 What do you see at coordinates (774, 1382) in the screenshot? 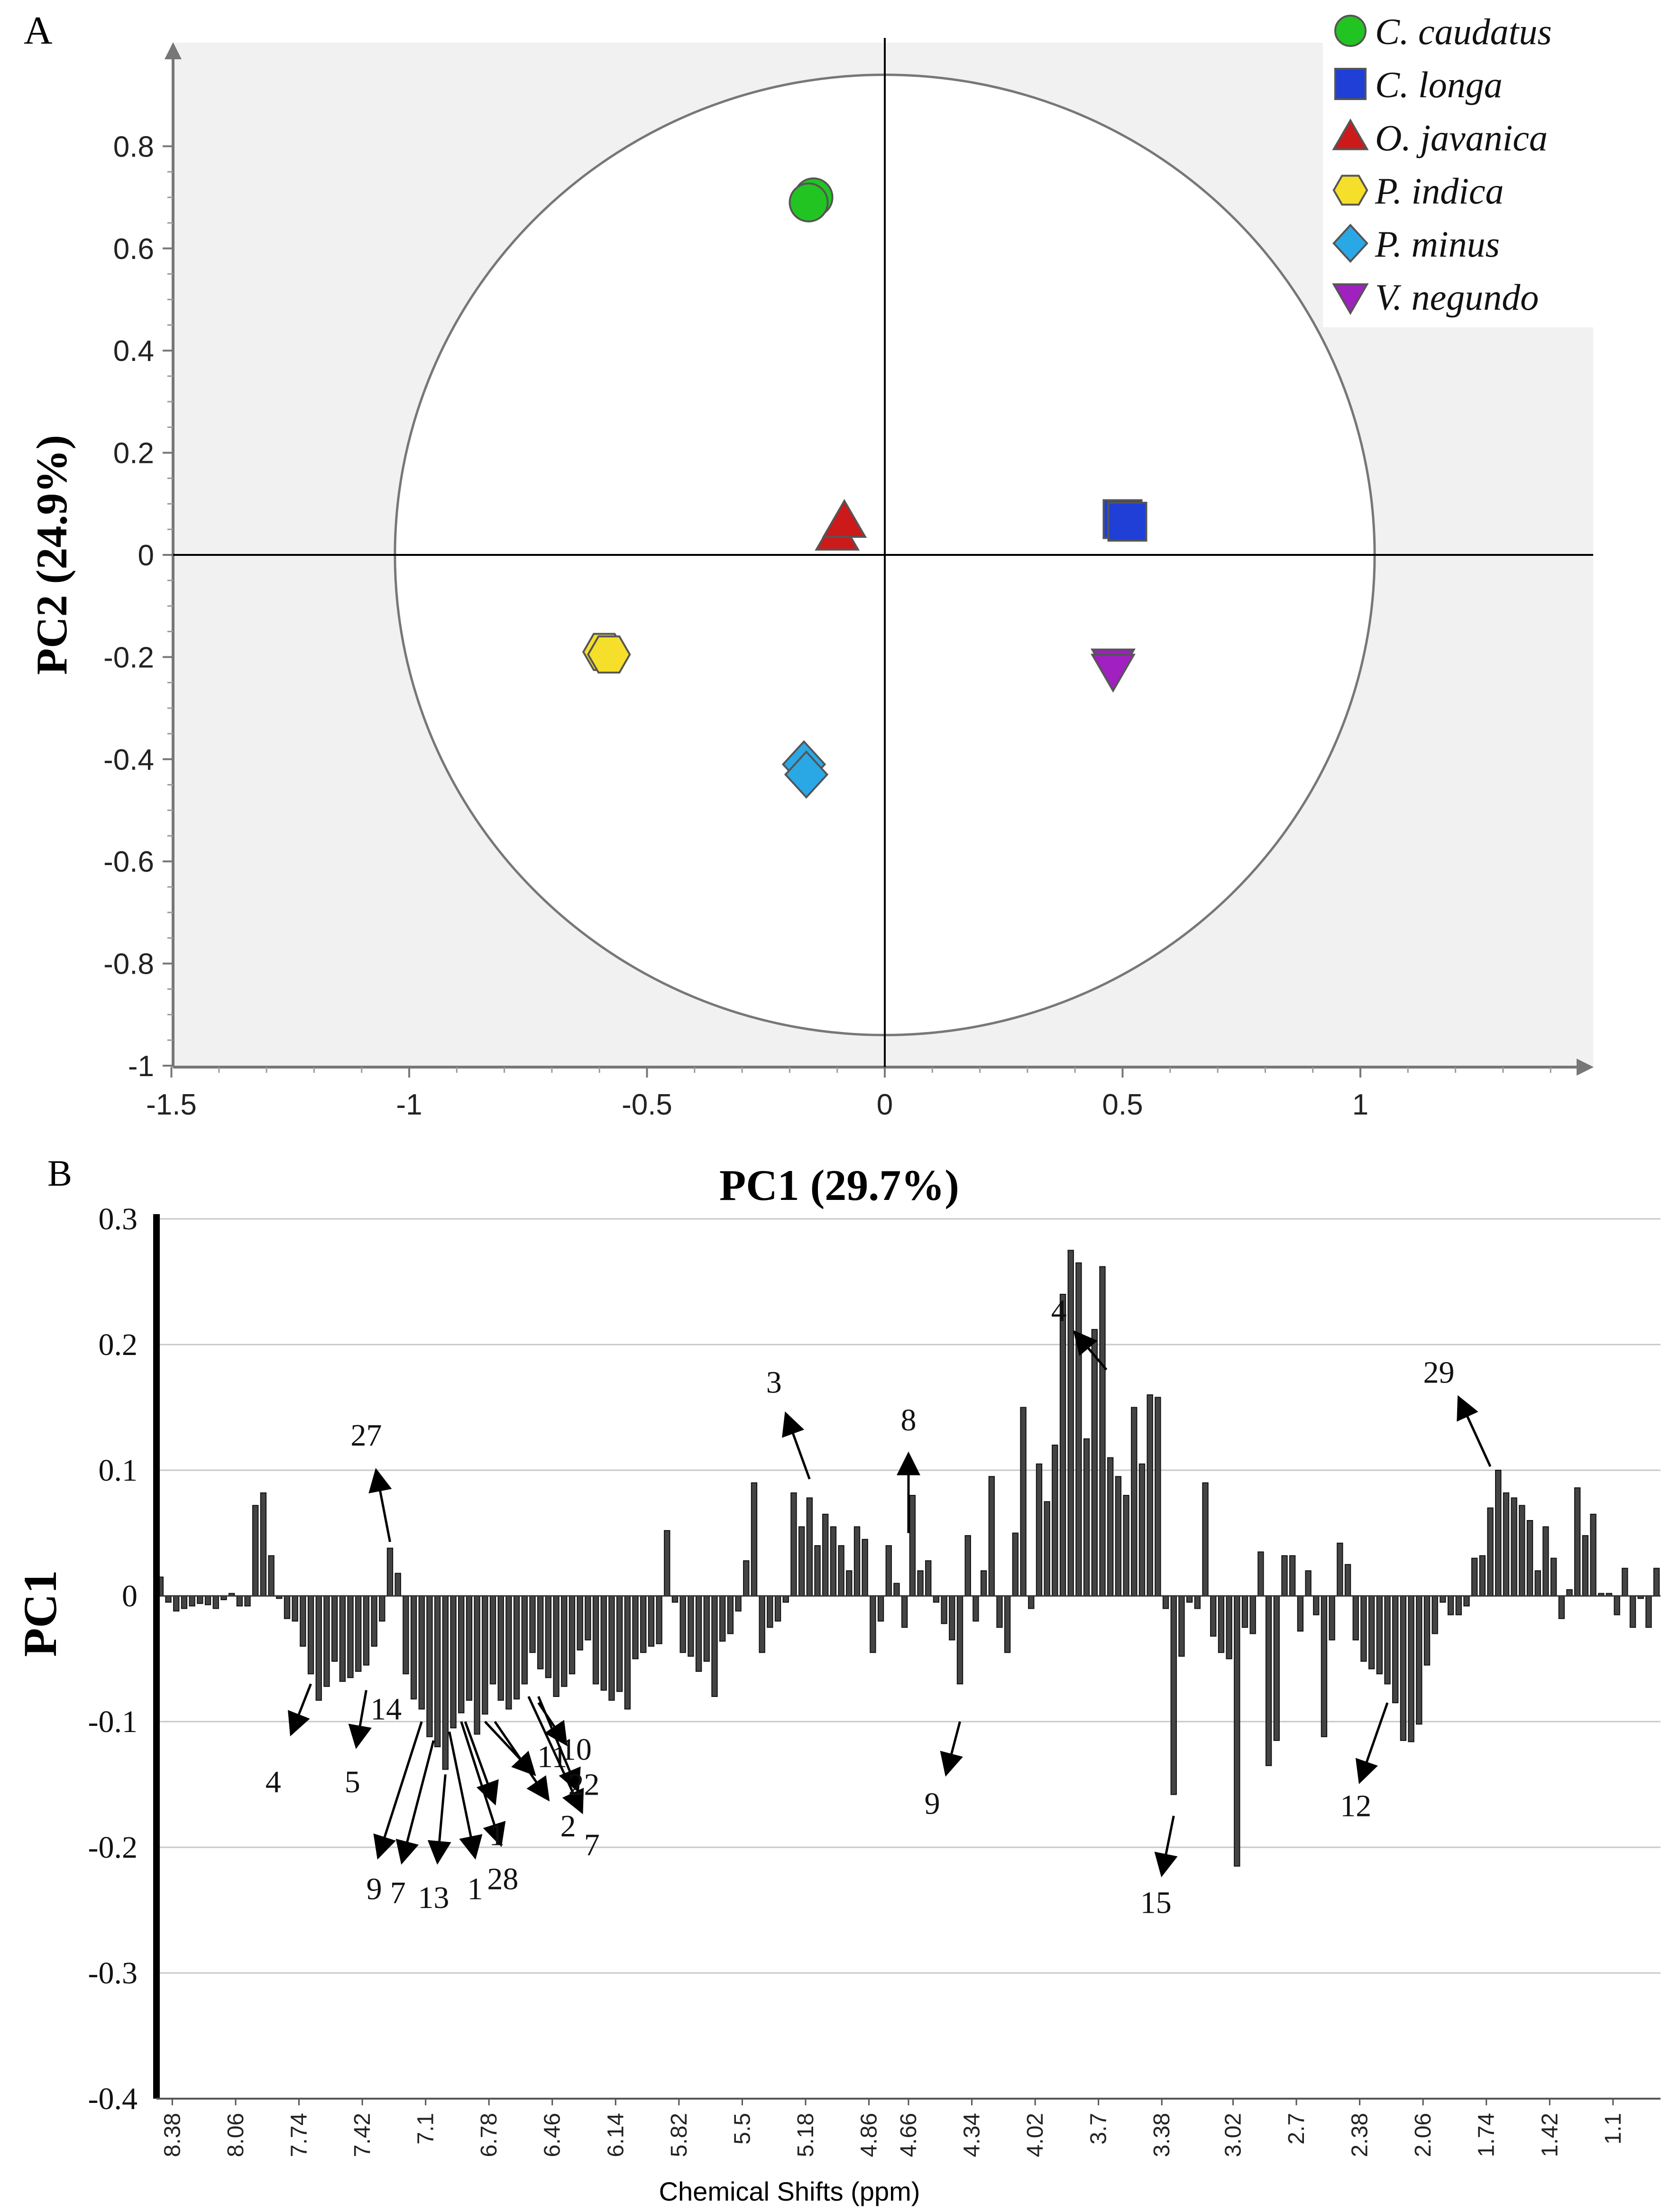
I see `annotation-label-3: 3` at bounding box center [774, 1382].